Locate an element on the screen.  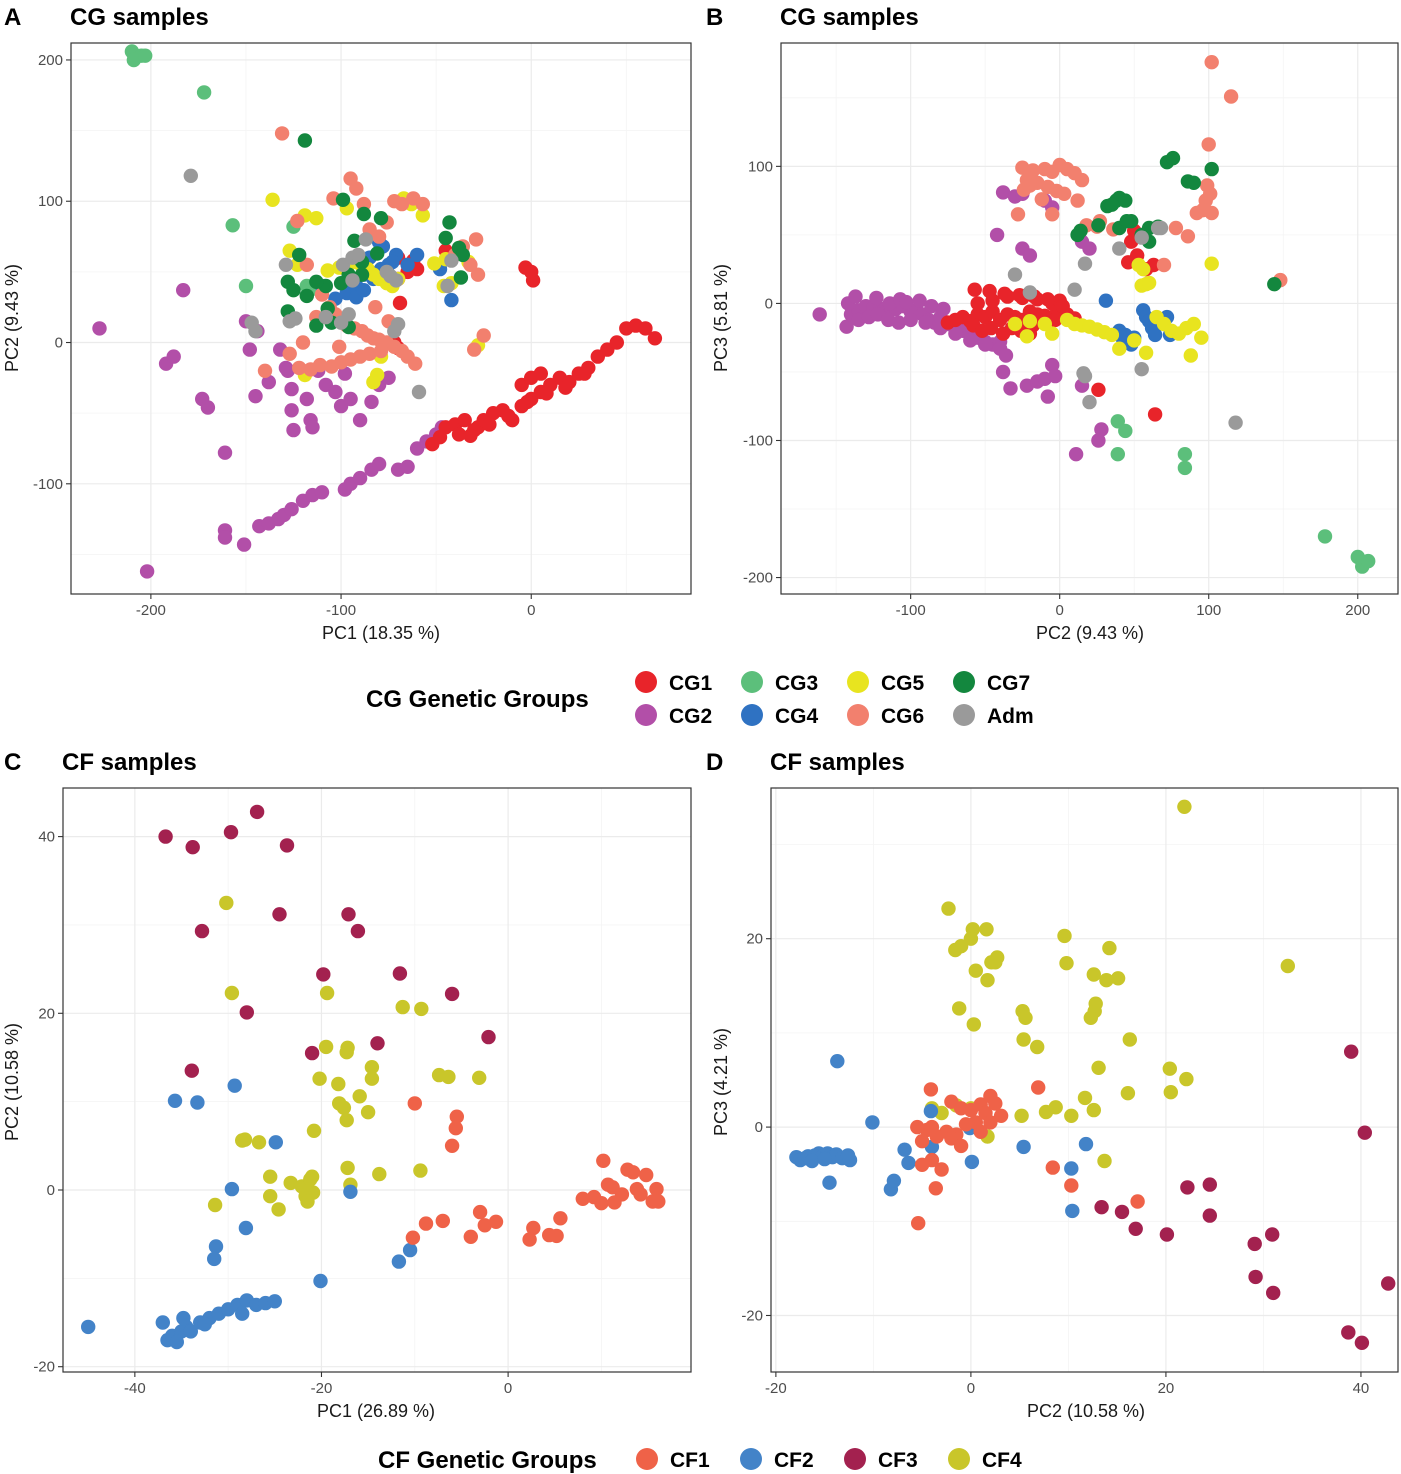
panel-c-title: CF samples is located at coordinates (129, 762).